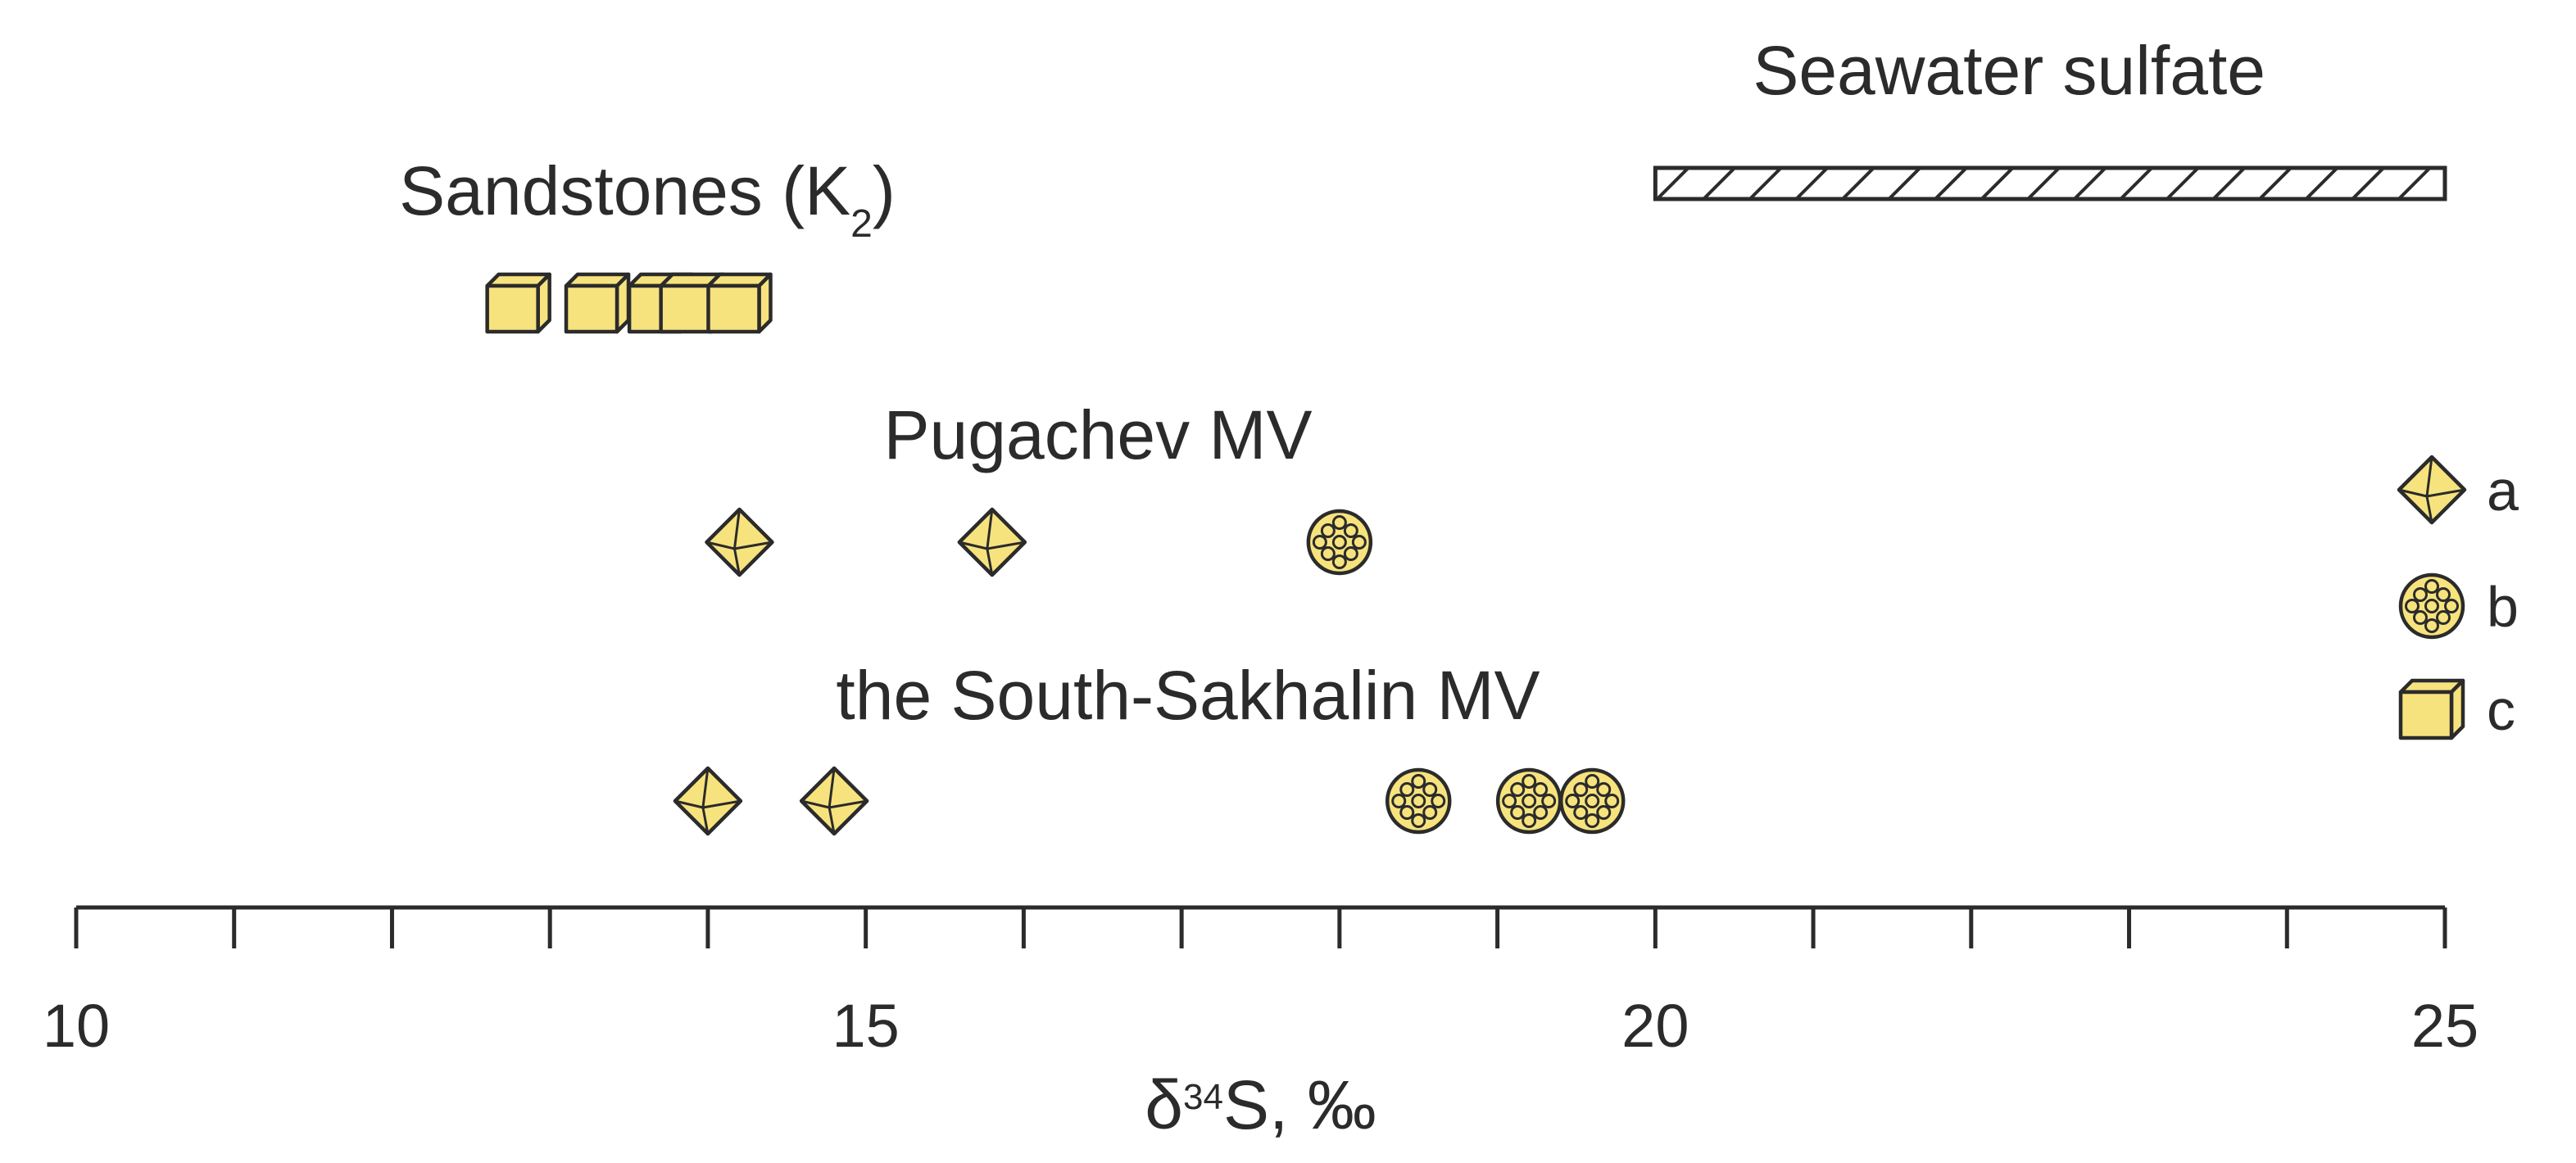 This screenshot has height=1163, width=2576. Describe the element at coordinates (1098, 435) in the screenshot. I see `group-label: Pugachev MV` at that location.